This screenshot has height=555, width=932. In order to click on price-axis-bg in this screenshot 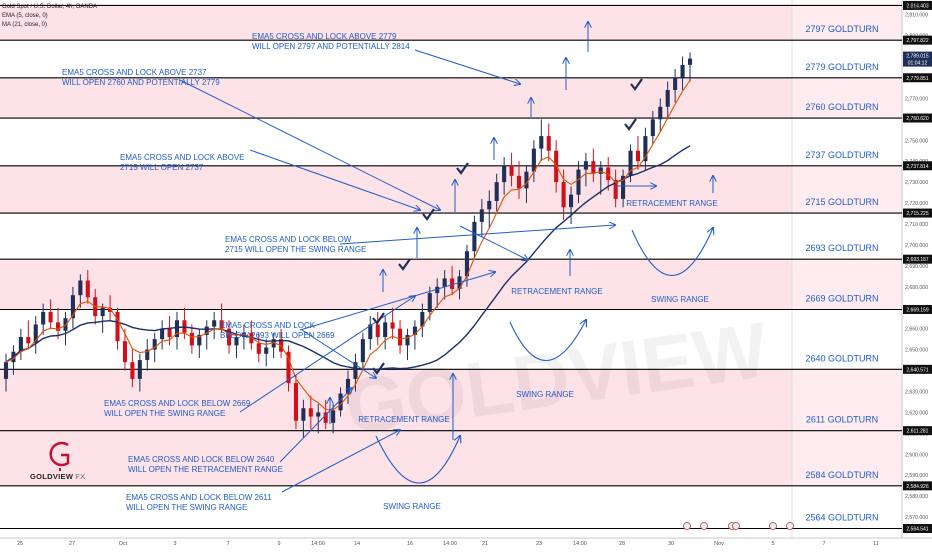, I will do `click(917, 275)`.